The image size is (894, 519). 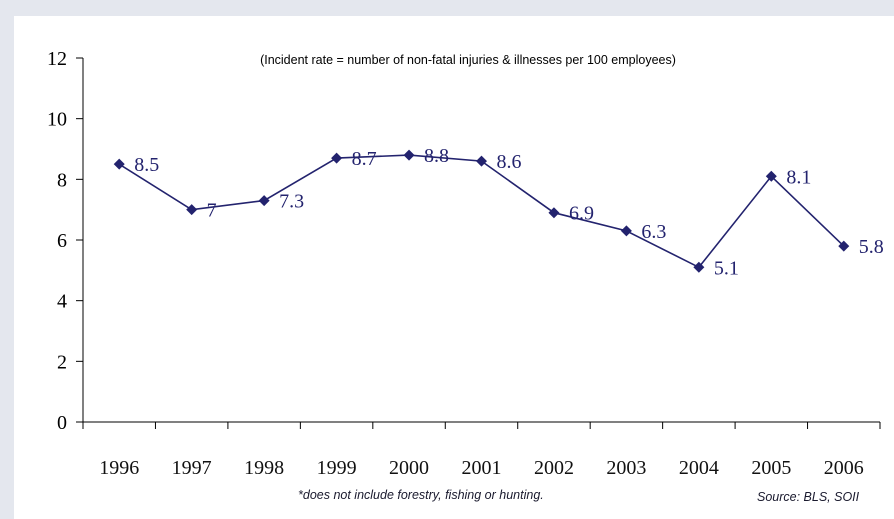 What do you see at coordinates (726, 268) in the screenshot?
I see `data-label: 5.1` at bounding box center [726, 268].